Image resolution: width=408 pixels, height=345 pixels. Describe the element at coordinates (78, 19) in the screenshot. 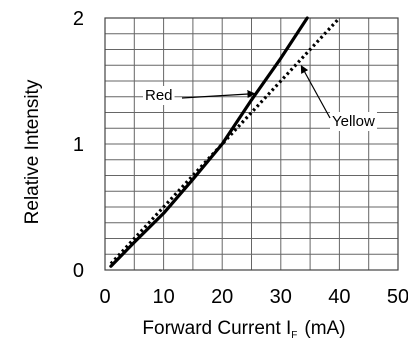

I see `y-tick-label: 2` at that location.